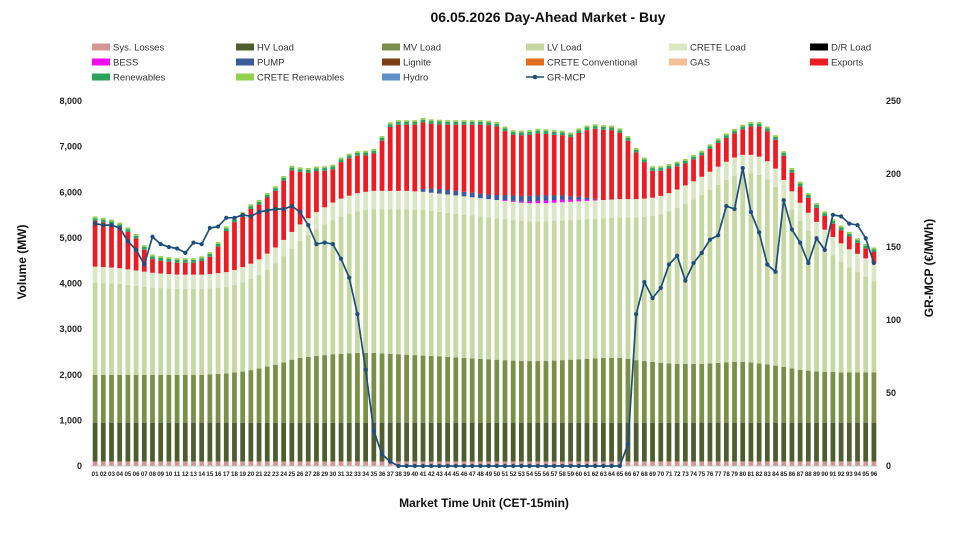  I want to click on x-tick-label: 80, so click(742, 474).